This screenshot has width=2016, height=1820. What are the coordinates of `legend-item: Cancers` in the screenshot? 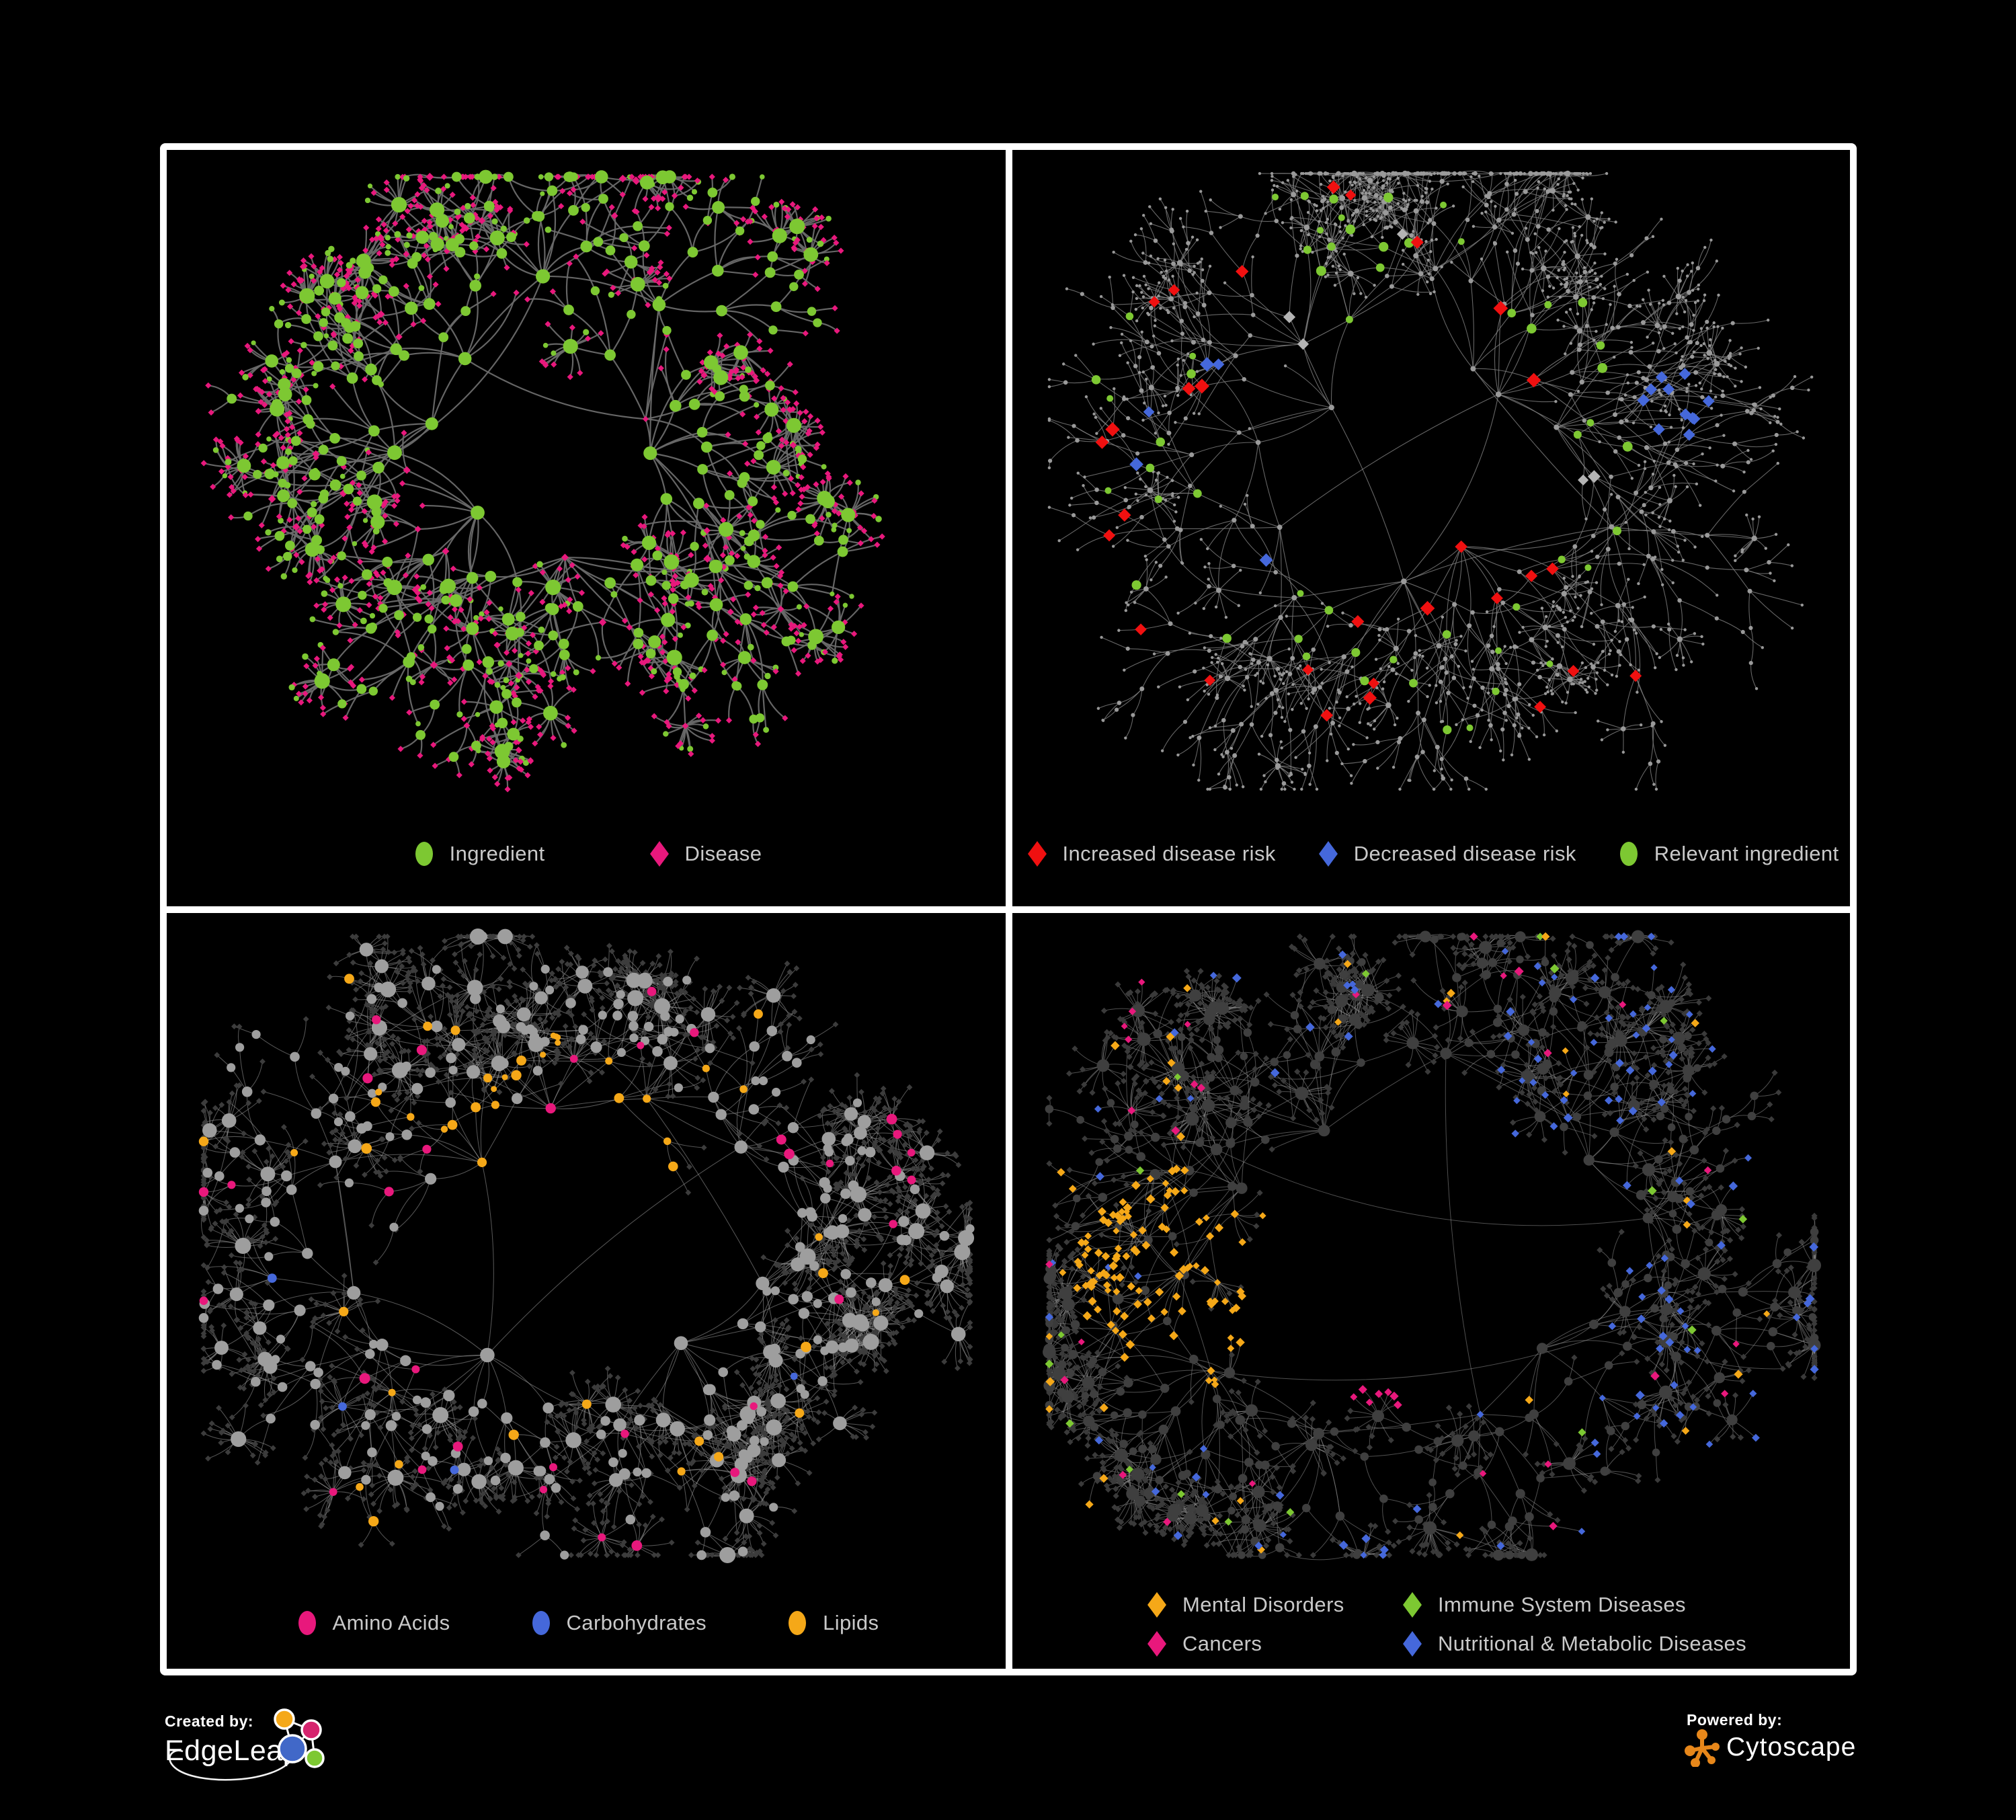 It's located at (1271, 1644).